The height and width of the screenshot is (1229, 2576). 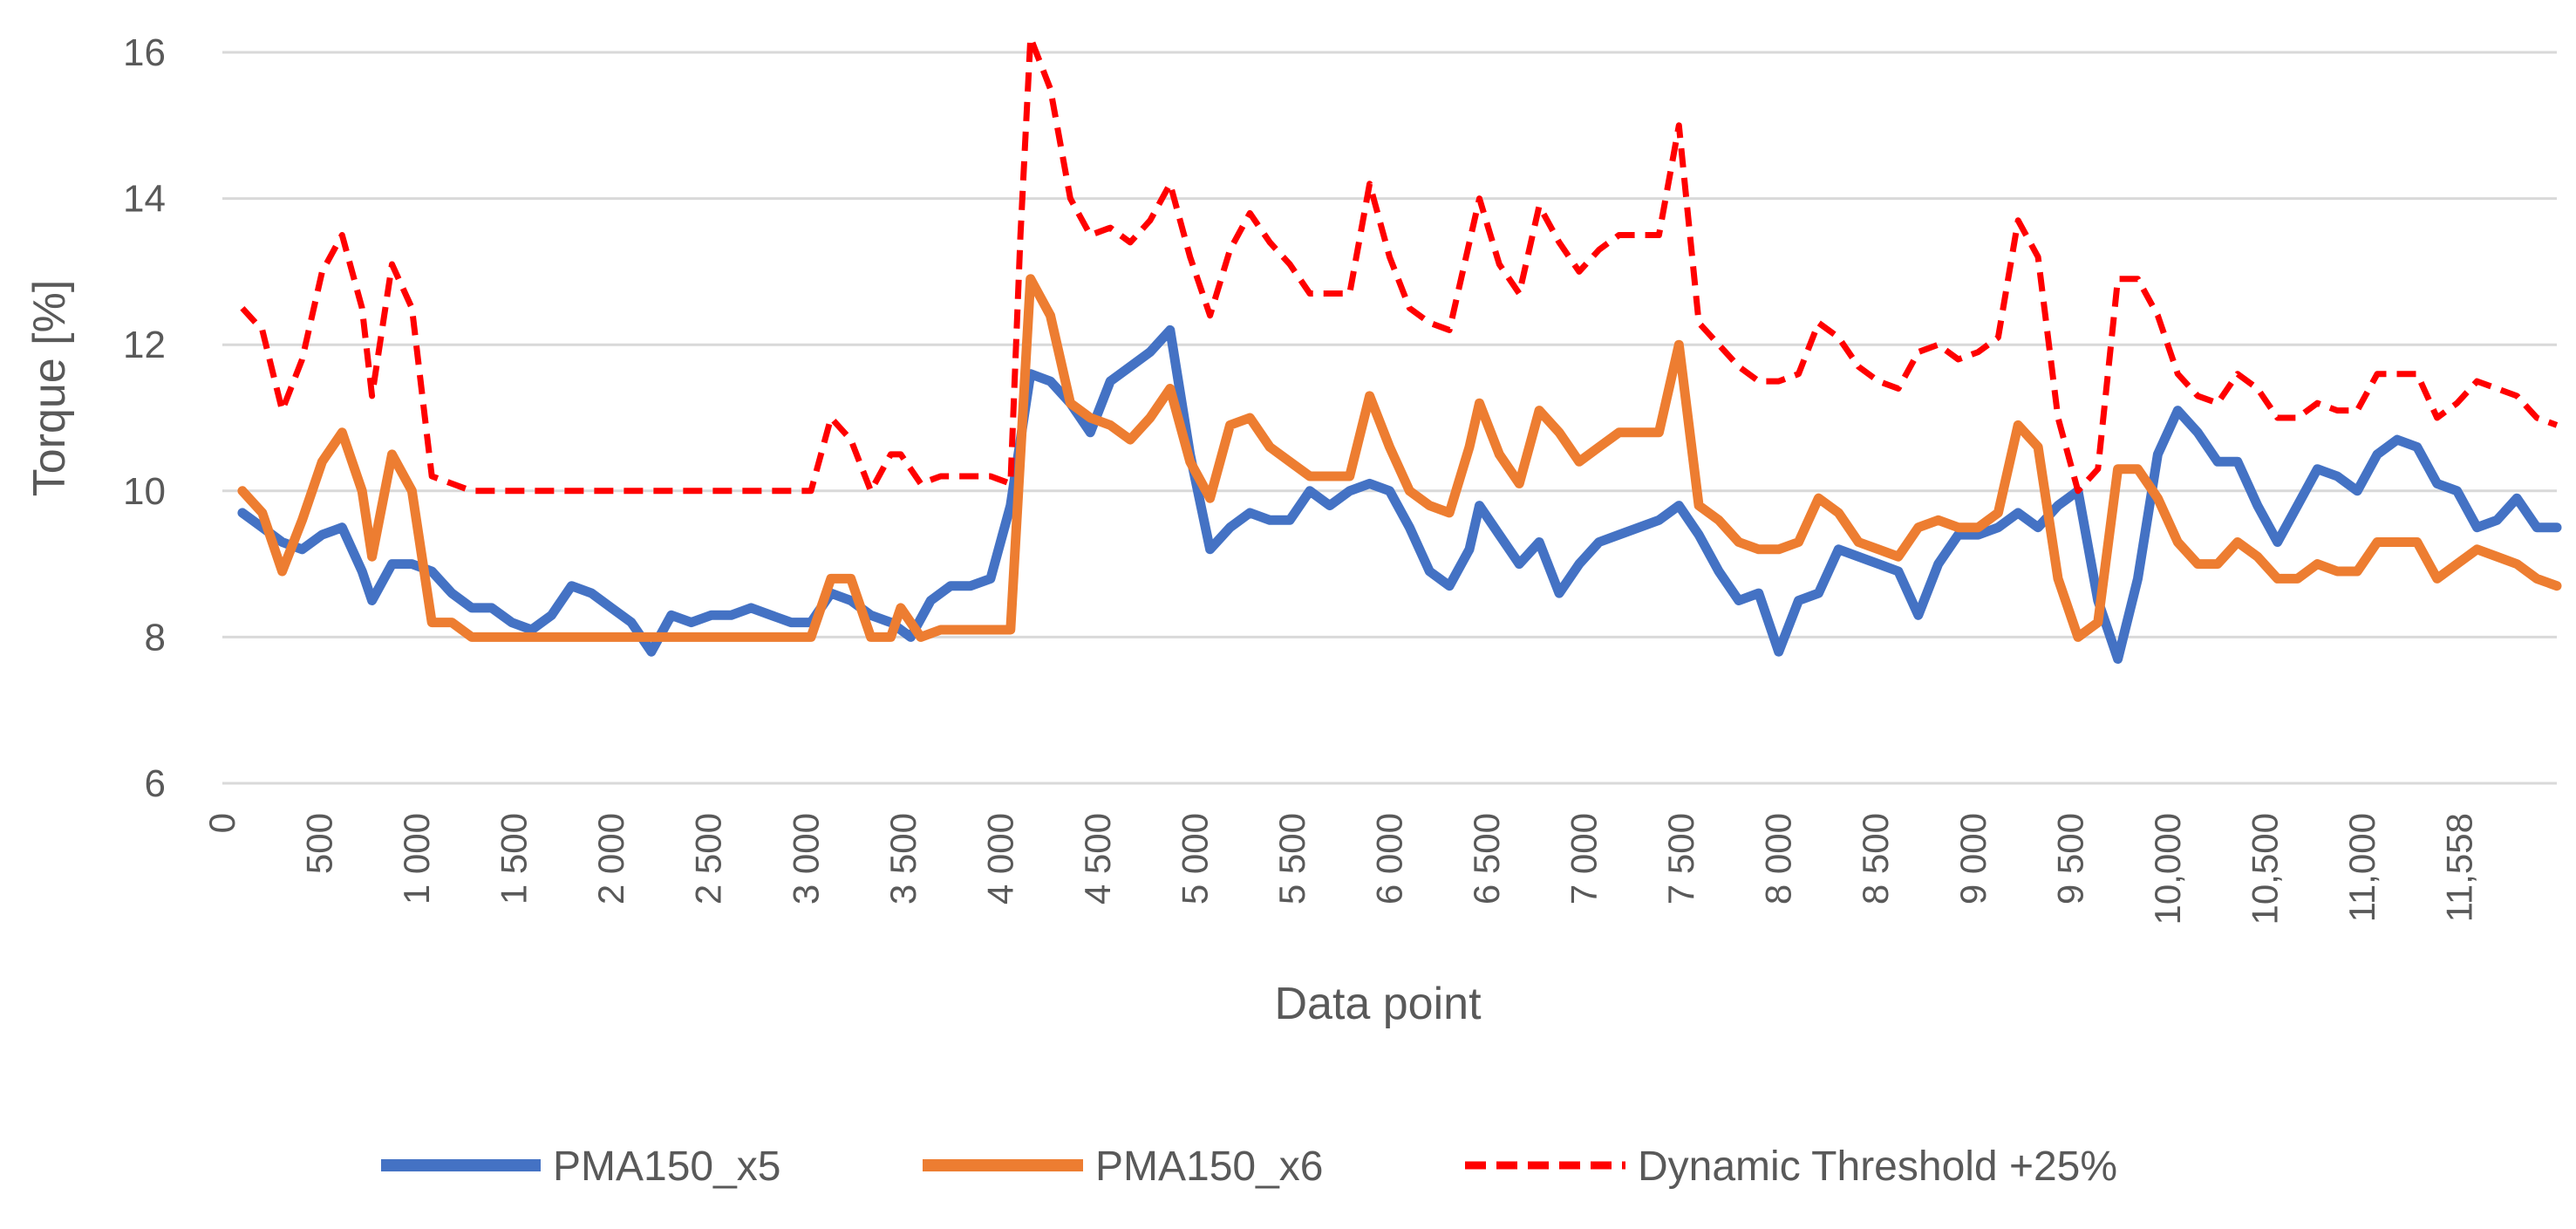 I want to click on x-tick-label: 11,000, so click(x=2362, y=868).